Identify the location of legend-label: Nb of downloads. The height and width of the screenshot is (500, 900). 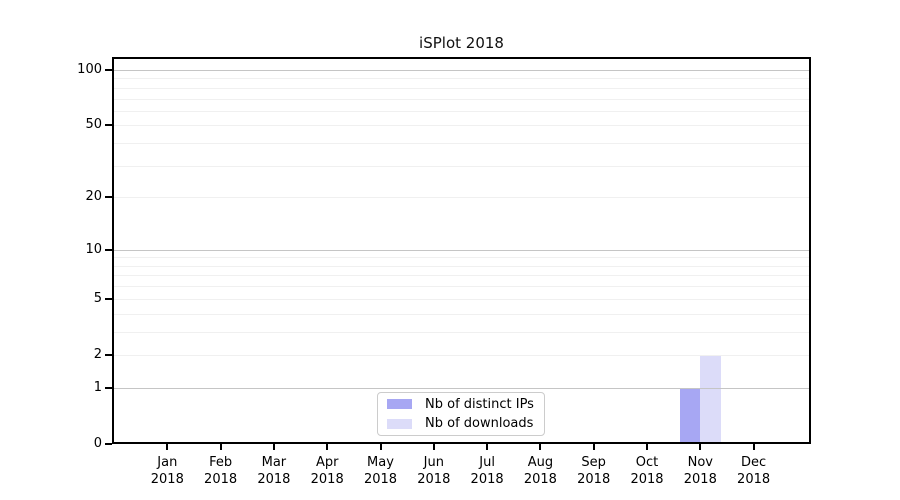
(479, 424).